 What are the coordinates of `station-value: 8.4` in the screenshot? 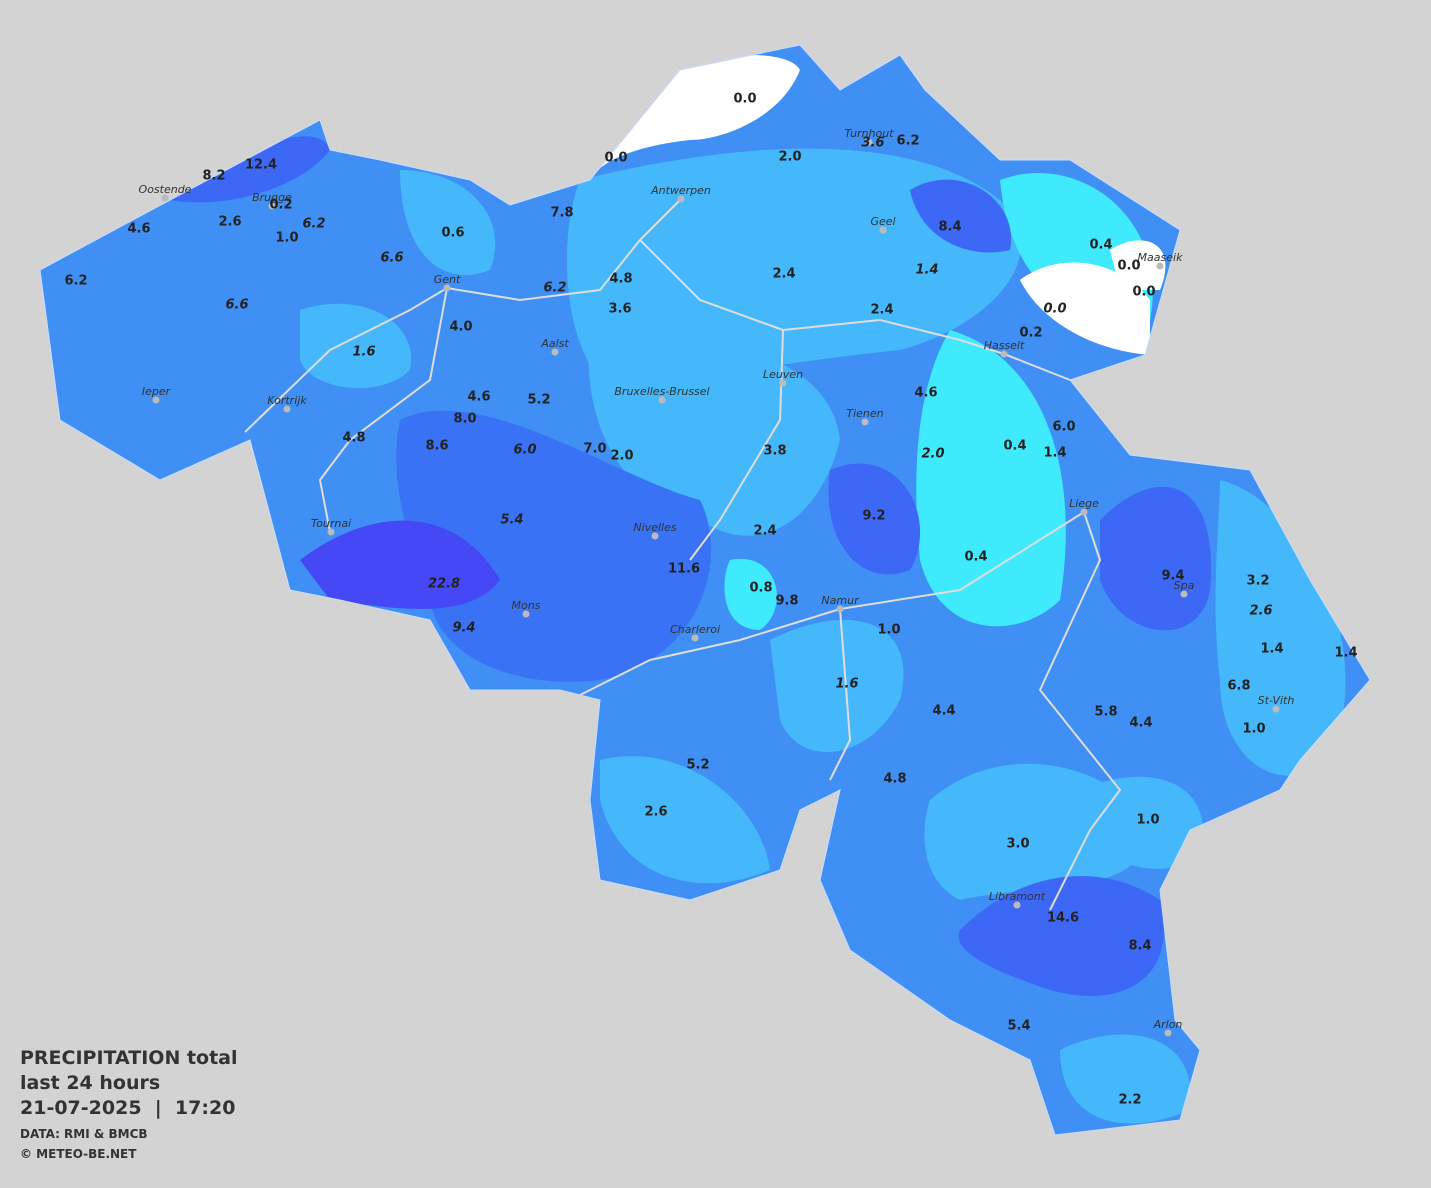 It's located at (1139, 946).